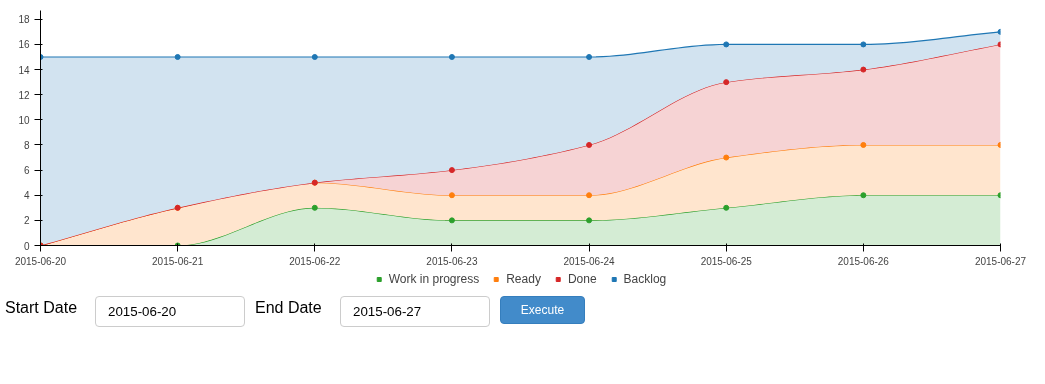 Image resolution: width=1045 pixels, height=384 pixels. I want to click on y-tick-label: 2, so click(26, 221).